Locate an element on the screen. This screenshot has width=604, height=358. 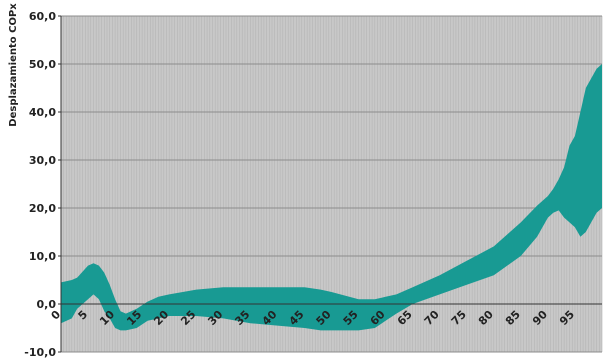
y-tick-label: 30,0 is located at coordinates (42, 160).